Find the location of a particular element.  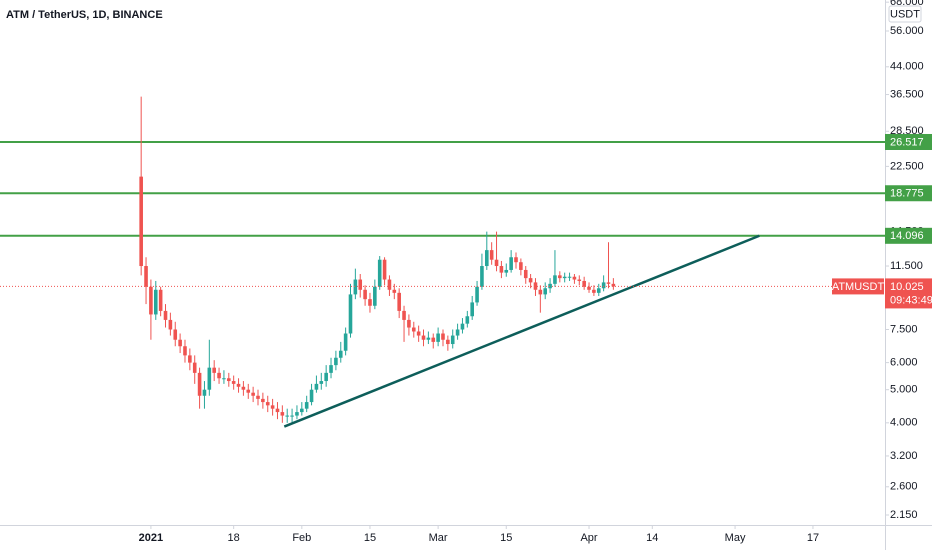

x-tick-label: 14 is located at coordinates (652, 538).